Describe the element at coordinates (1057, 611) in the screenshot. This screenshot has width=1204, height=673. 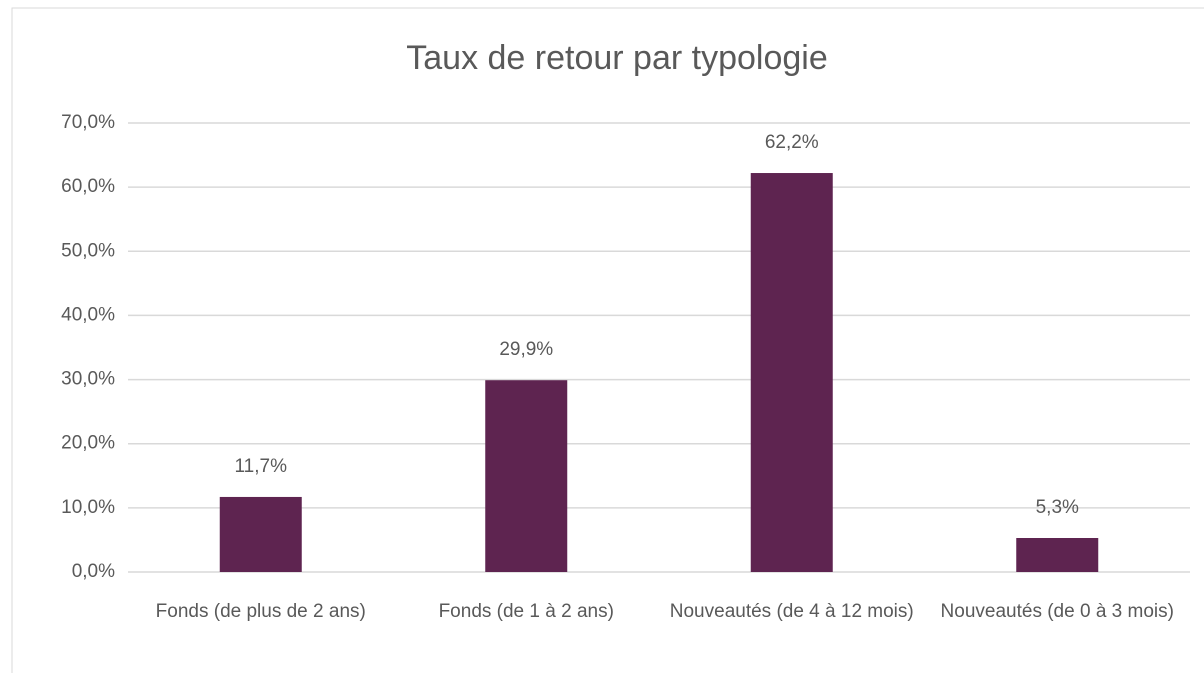
I see `x-tick-label: Nouveautés (de 0 à 3 mois)` at that location.